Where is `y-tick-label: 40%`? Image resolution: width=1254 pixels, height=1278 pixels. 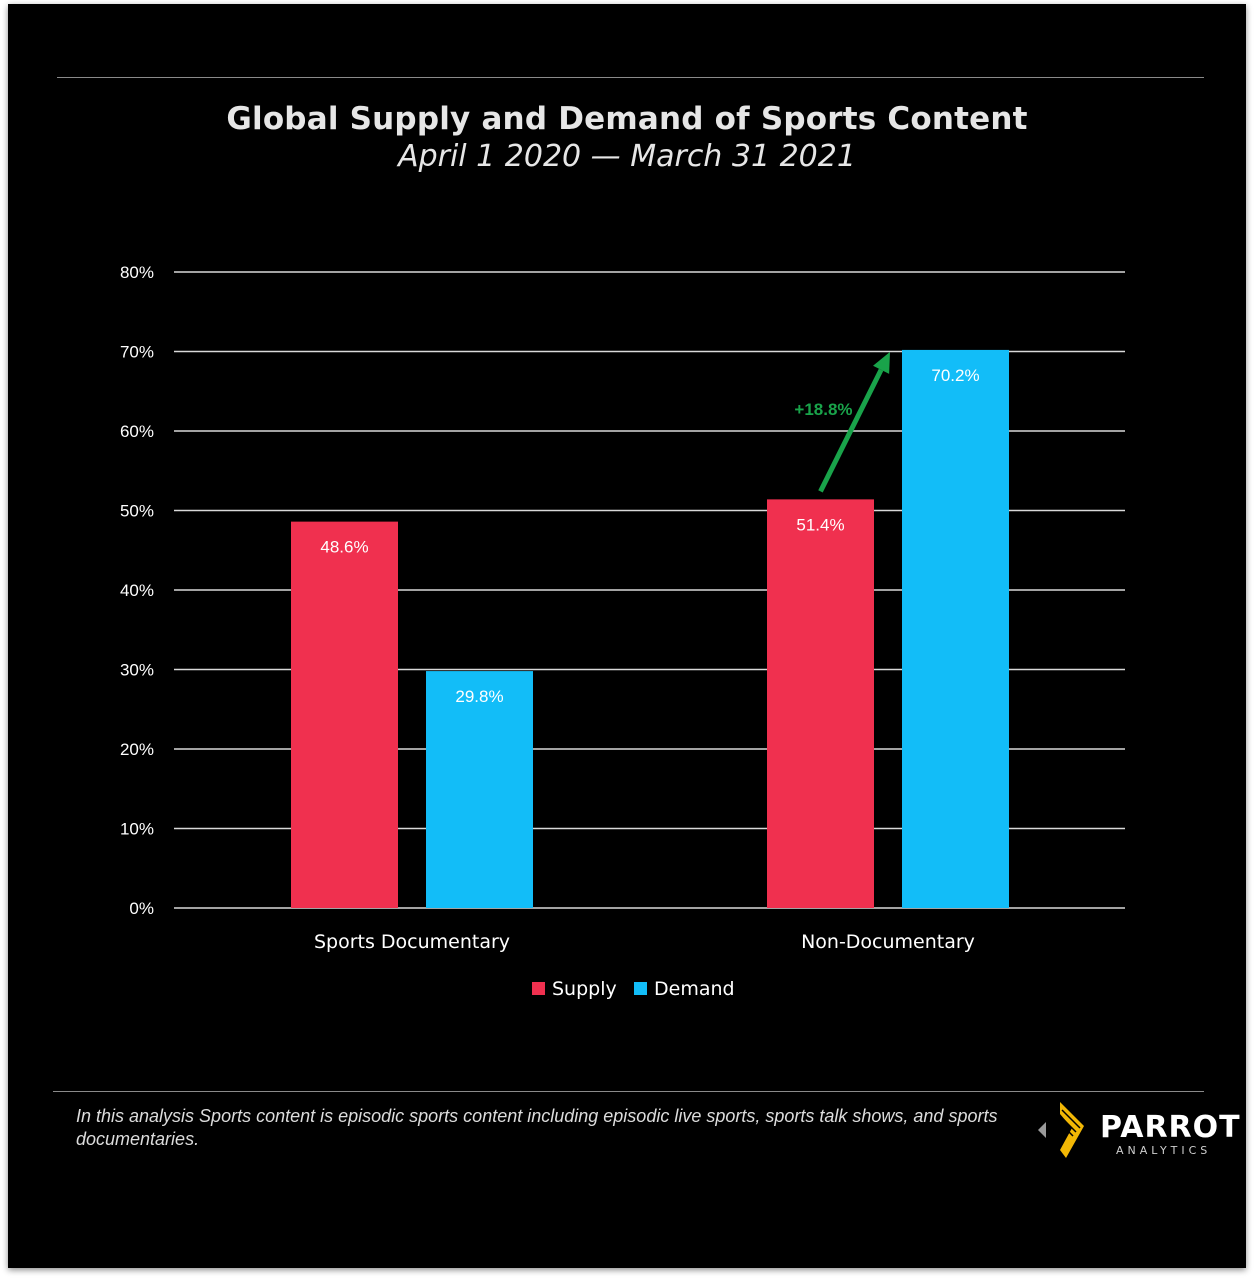 y-tick-label: 40% is located at coordinates (137, 590).